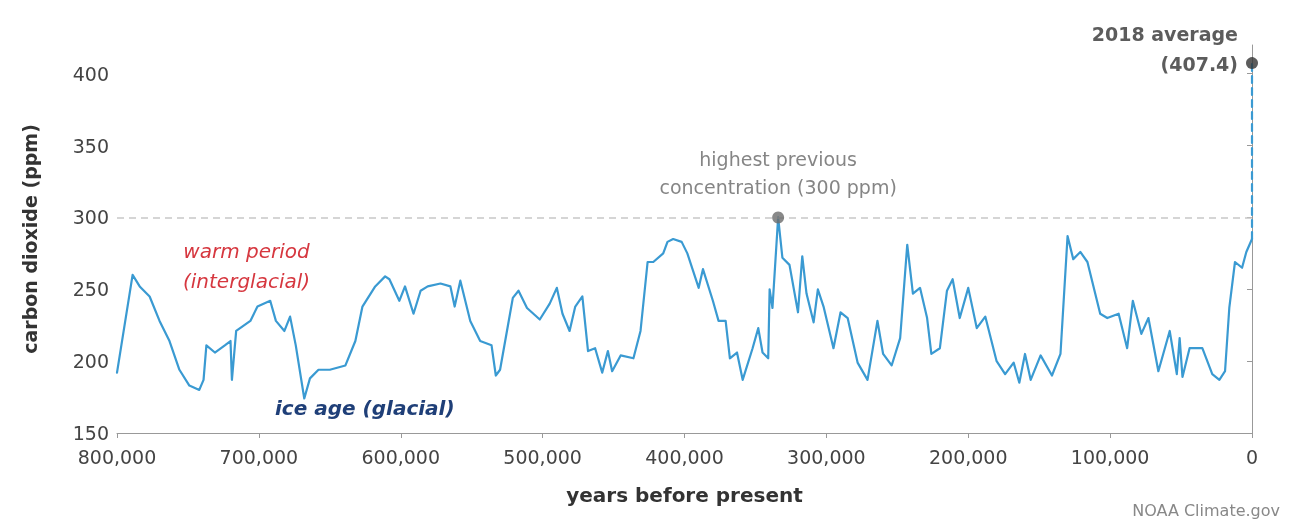 The height and width of the screenshot is (529, 1294). I want to click on y-tick-label: 300, so click(90, 217).